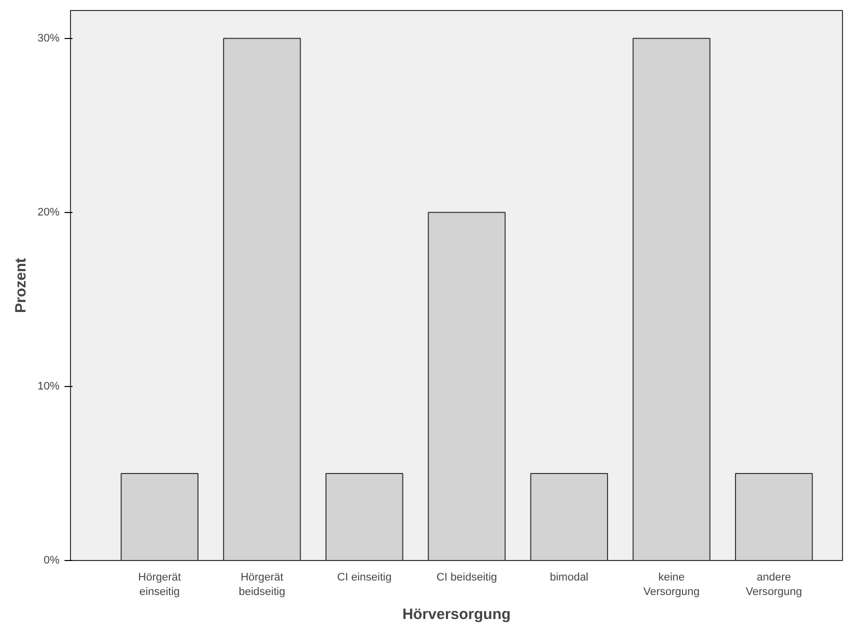 Image resolution: width=852 pixels, height=625 pixels. What do you see at coordinates (671, 585) in the screenshot?
I see `x-tick-label: keine Versorgung` at bounding box center [671, 585].